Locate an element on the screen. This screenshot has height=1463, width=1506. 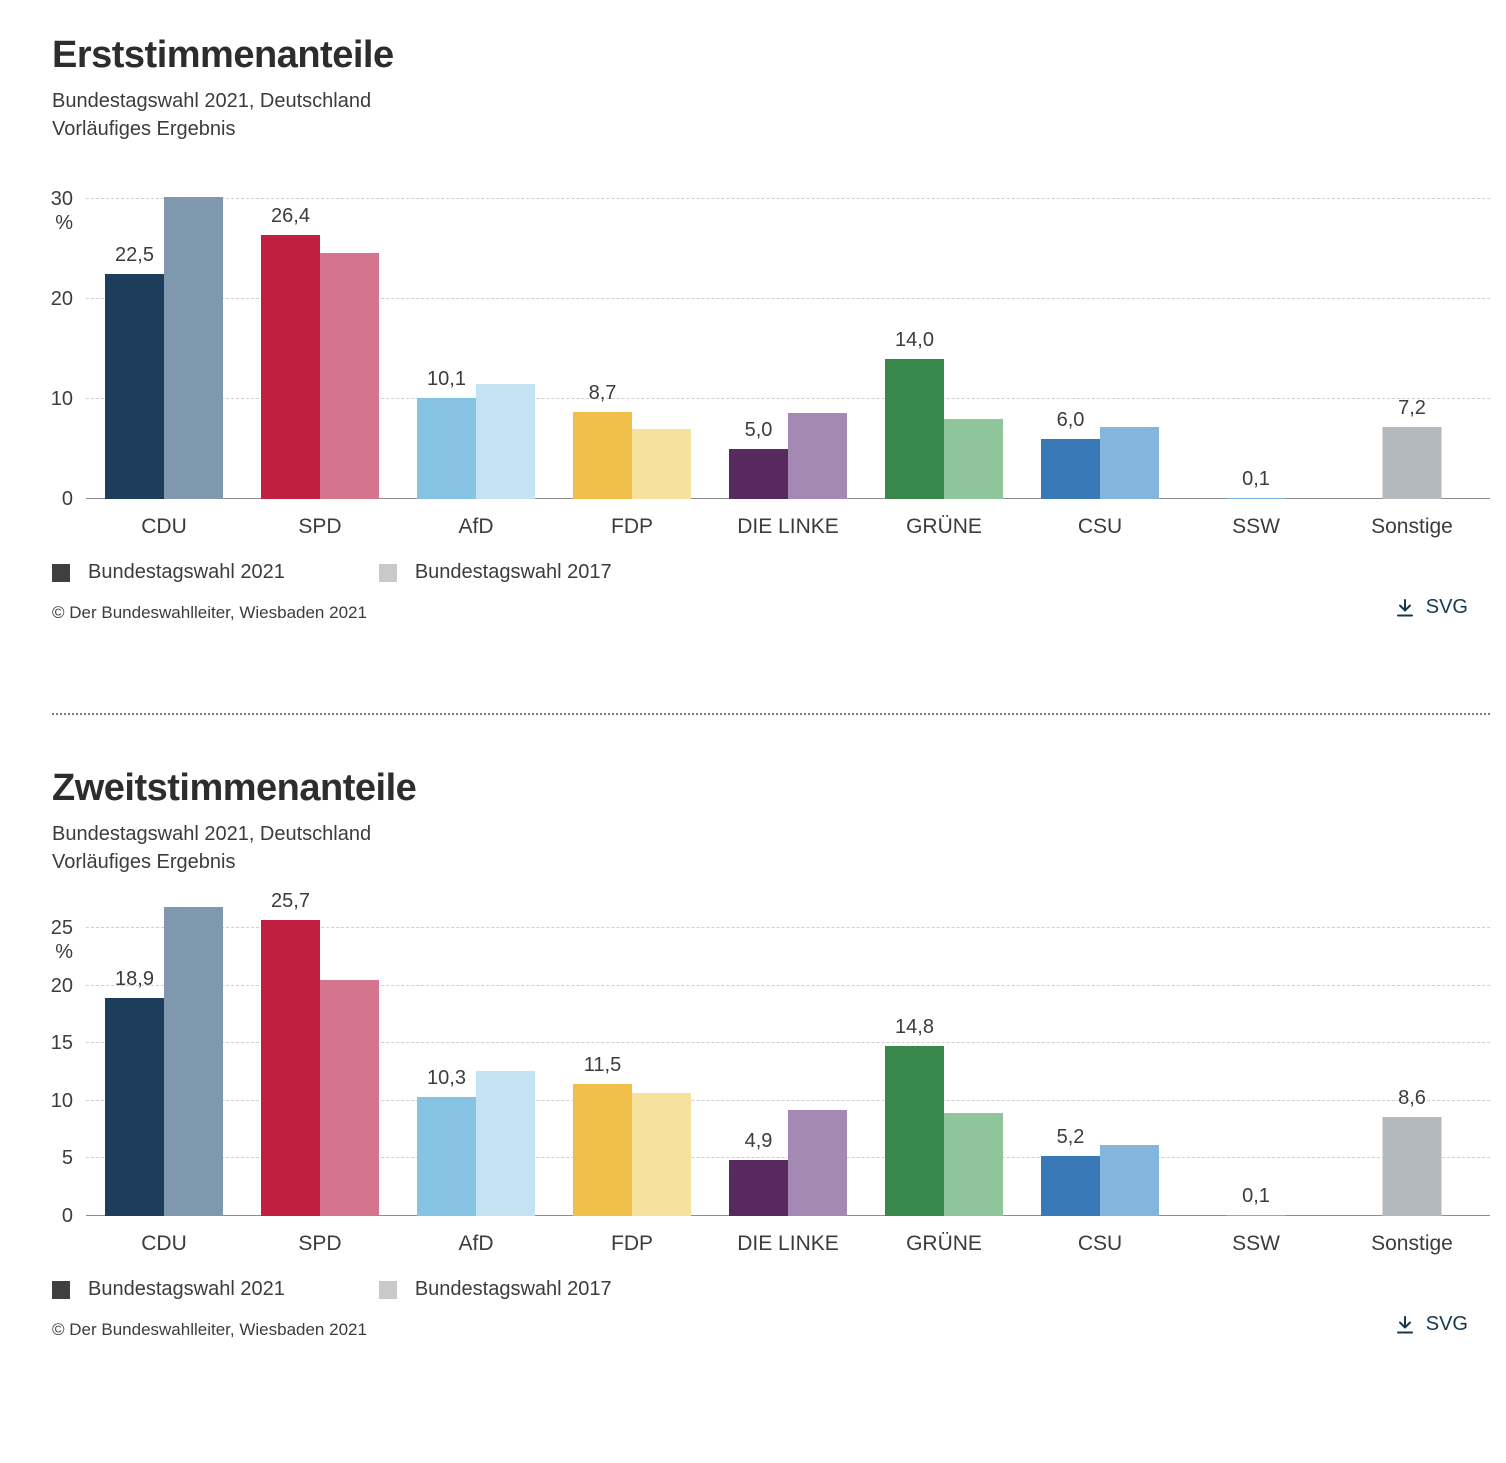
copyright: © Der Bundeswahlleiter, Wiesbaden 2021 is located at coordinates (209, 612).